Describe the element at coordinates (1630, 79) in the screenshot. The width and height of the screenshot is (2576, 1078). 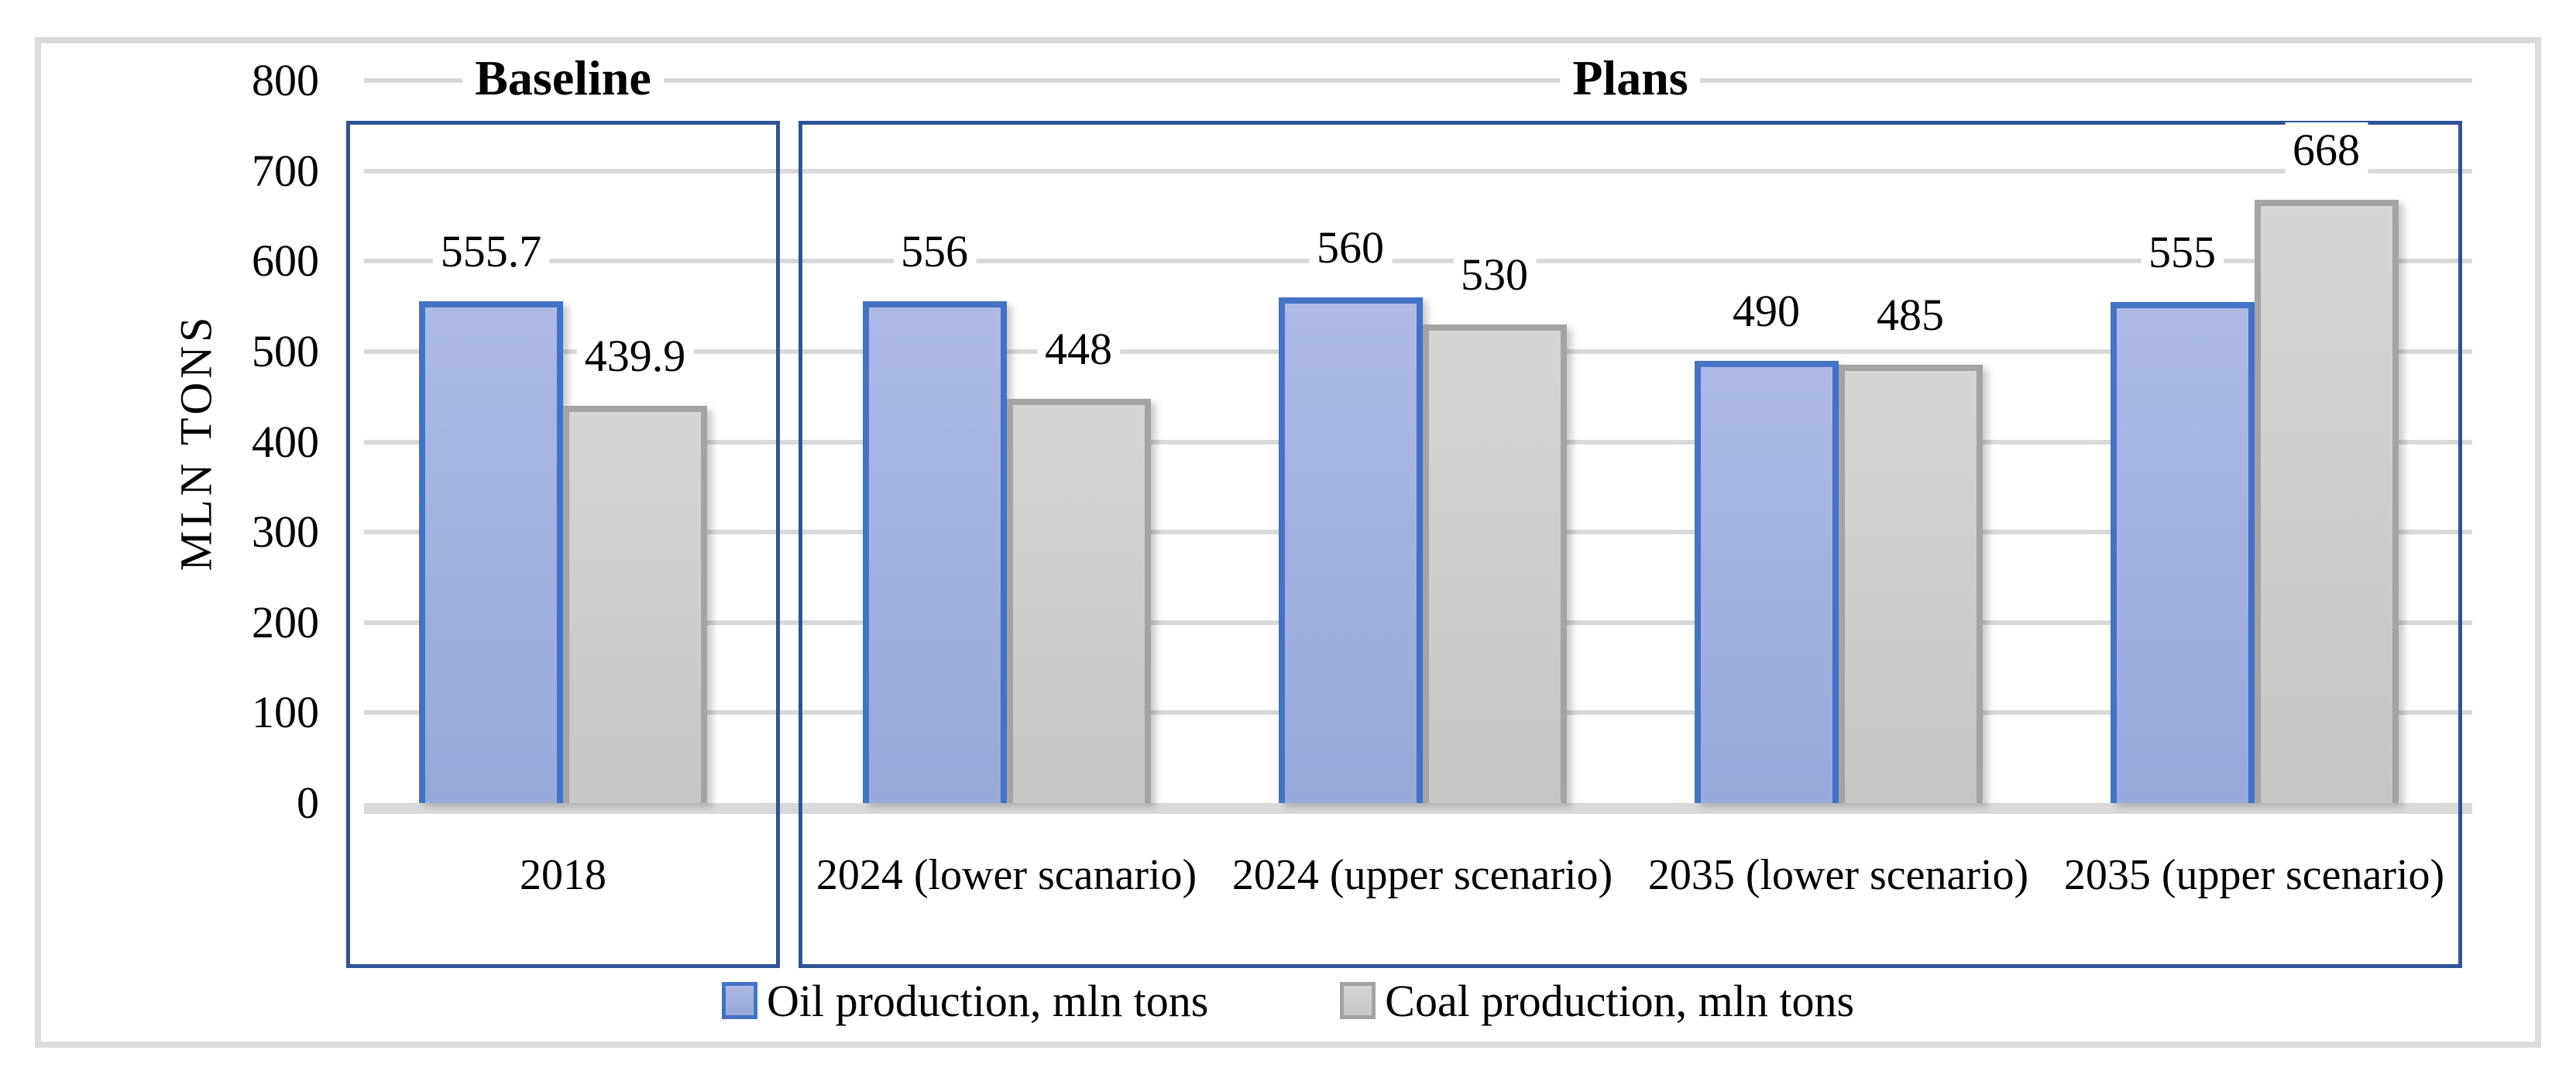
I see `section-title-plans: Plans` at that location.